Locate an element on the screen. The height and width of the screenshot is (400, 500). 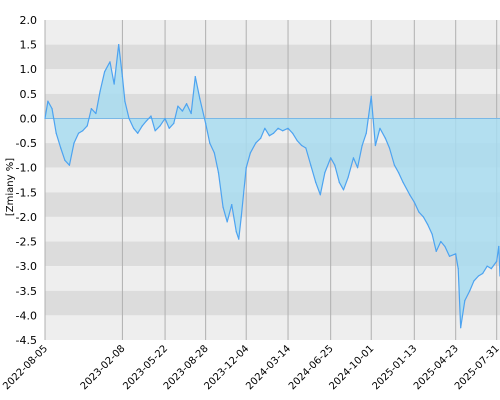
x-tick-label: 2024-03-14 is located at coordinates (268, 367).